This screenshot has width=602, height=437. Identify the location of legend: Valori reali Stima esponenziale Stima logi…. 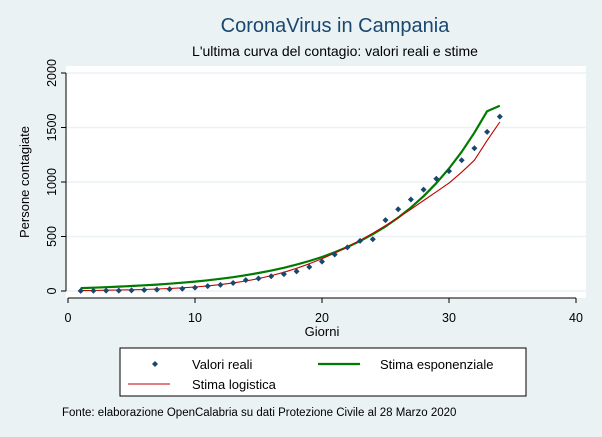
(323, 372).